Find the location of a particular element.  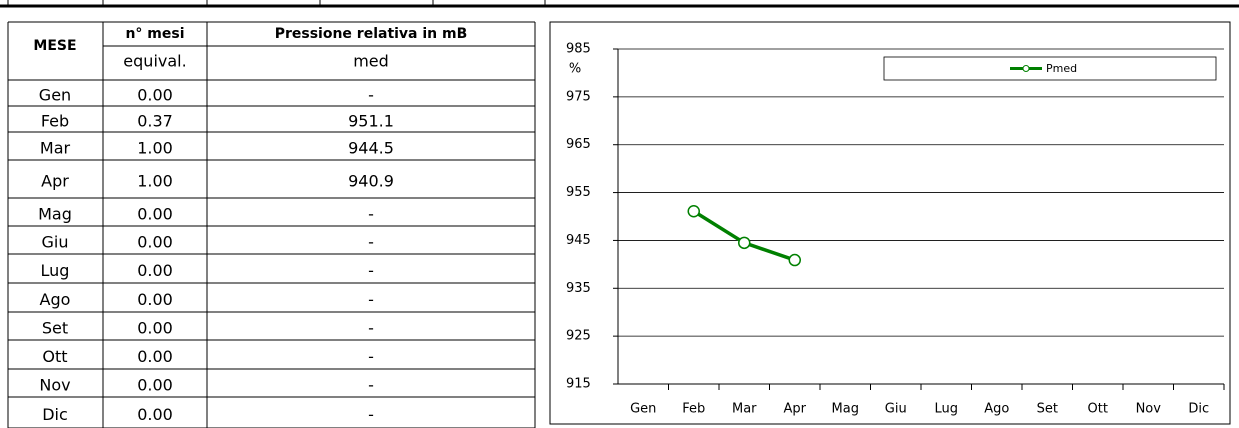

x-tick-label: Giu is located at coordinates (896, 409).